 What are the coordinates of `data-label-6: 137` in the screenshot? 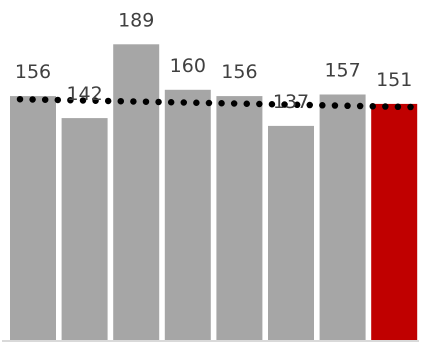 It's located at (291, 102).